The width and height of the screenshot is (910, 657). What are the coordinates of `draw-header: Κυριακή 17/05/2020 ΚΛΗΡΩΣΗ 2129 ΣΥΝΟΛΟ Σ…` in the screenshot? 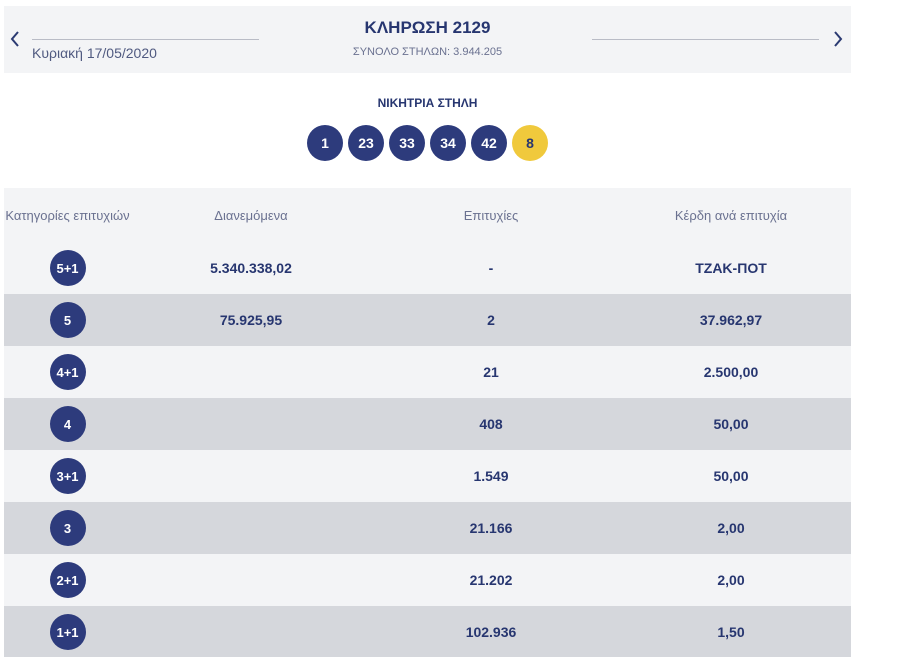 It's located at (427, 39).